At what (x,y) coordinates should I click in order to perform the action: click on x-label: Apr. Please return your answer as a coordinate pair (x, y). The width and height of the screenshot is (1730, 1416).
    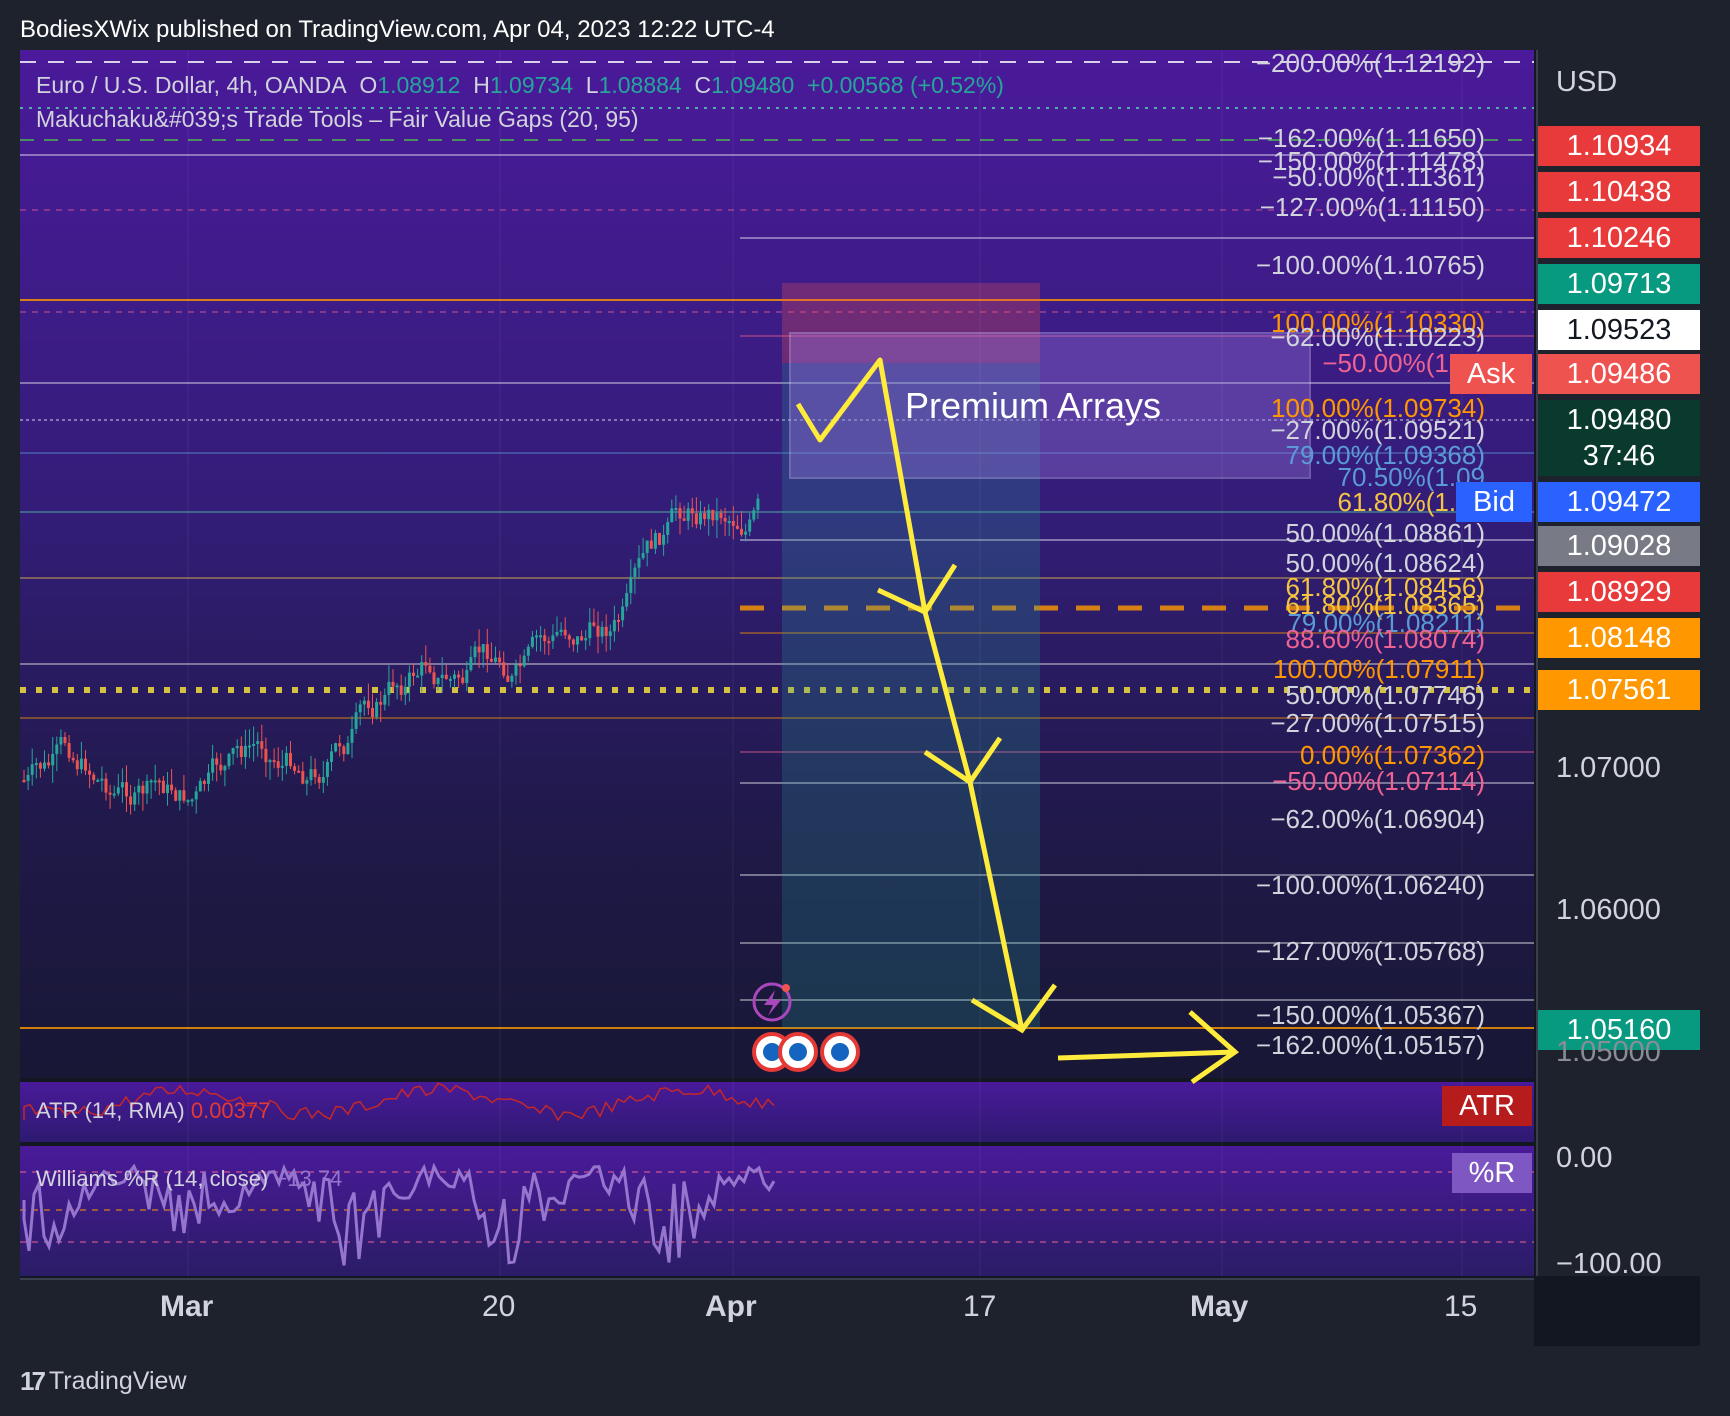
    Looking at the image, I should click on (731, 1306).